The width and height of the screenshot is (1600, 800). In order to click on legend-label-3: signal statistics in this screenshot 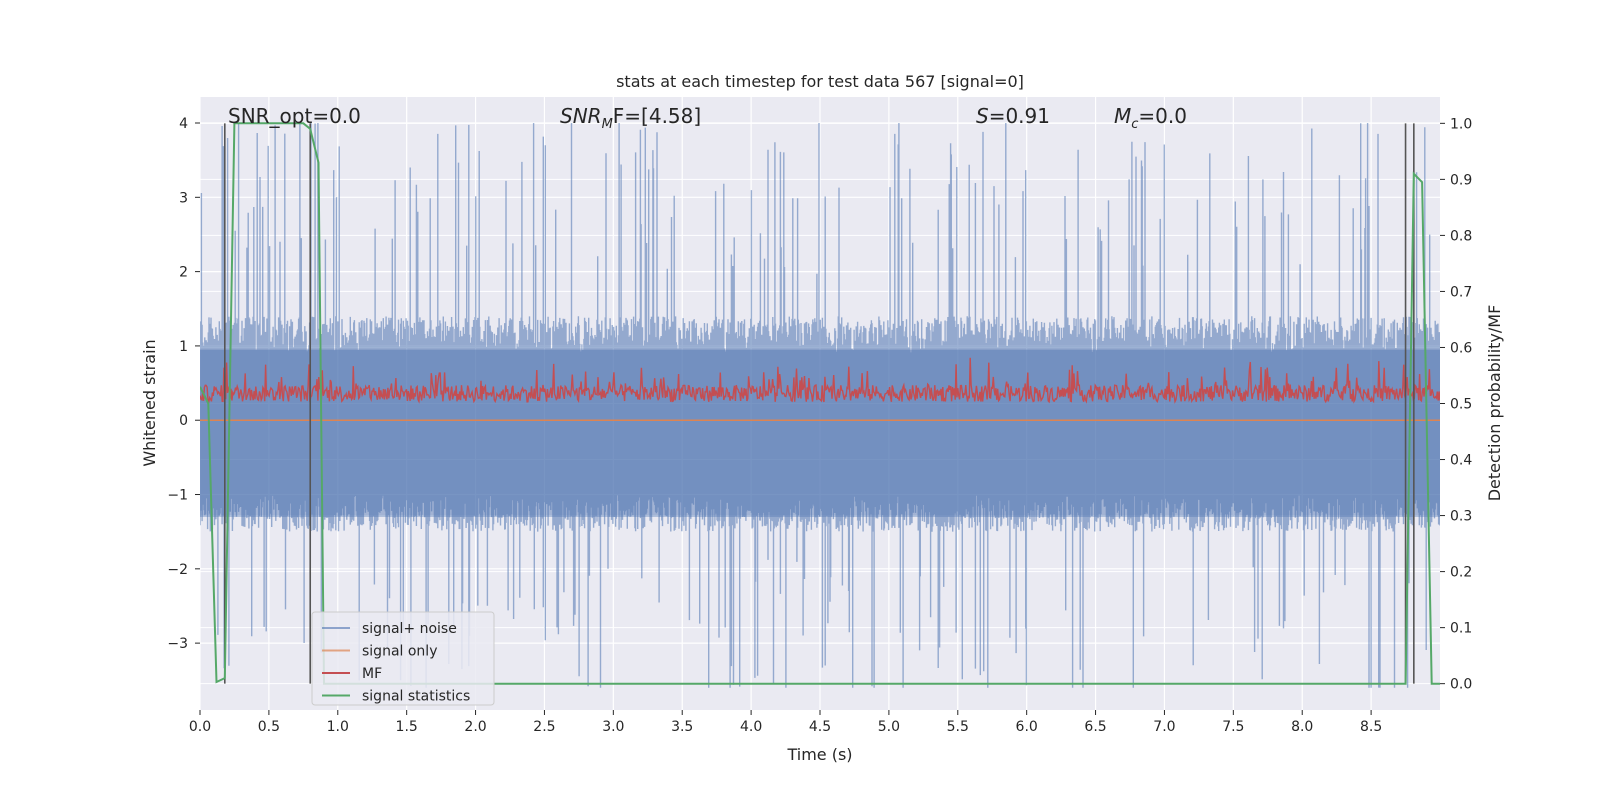, I will do `click(416, 697)`.